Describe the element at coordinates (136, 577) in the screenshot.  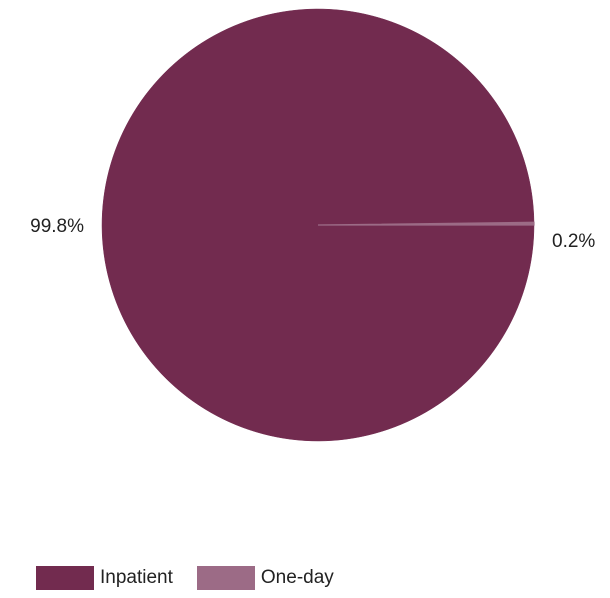
I see `legend-label-inpatient: Inpatient` at that location.